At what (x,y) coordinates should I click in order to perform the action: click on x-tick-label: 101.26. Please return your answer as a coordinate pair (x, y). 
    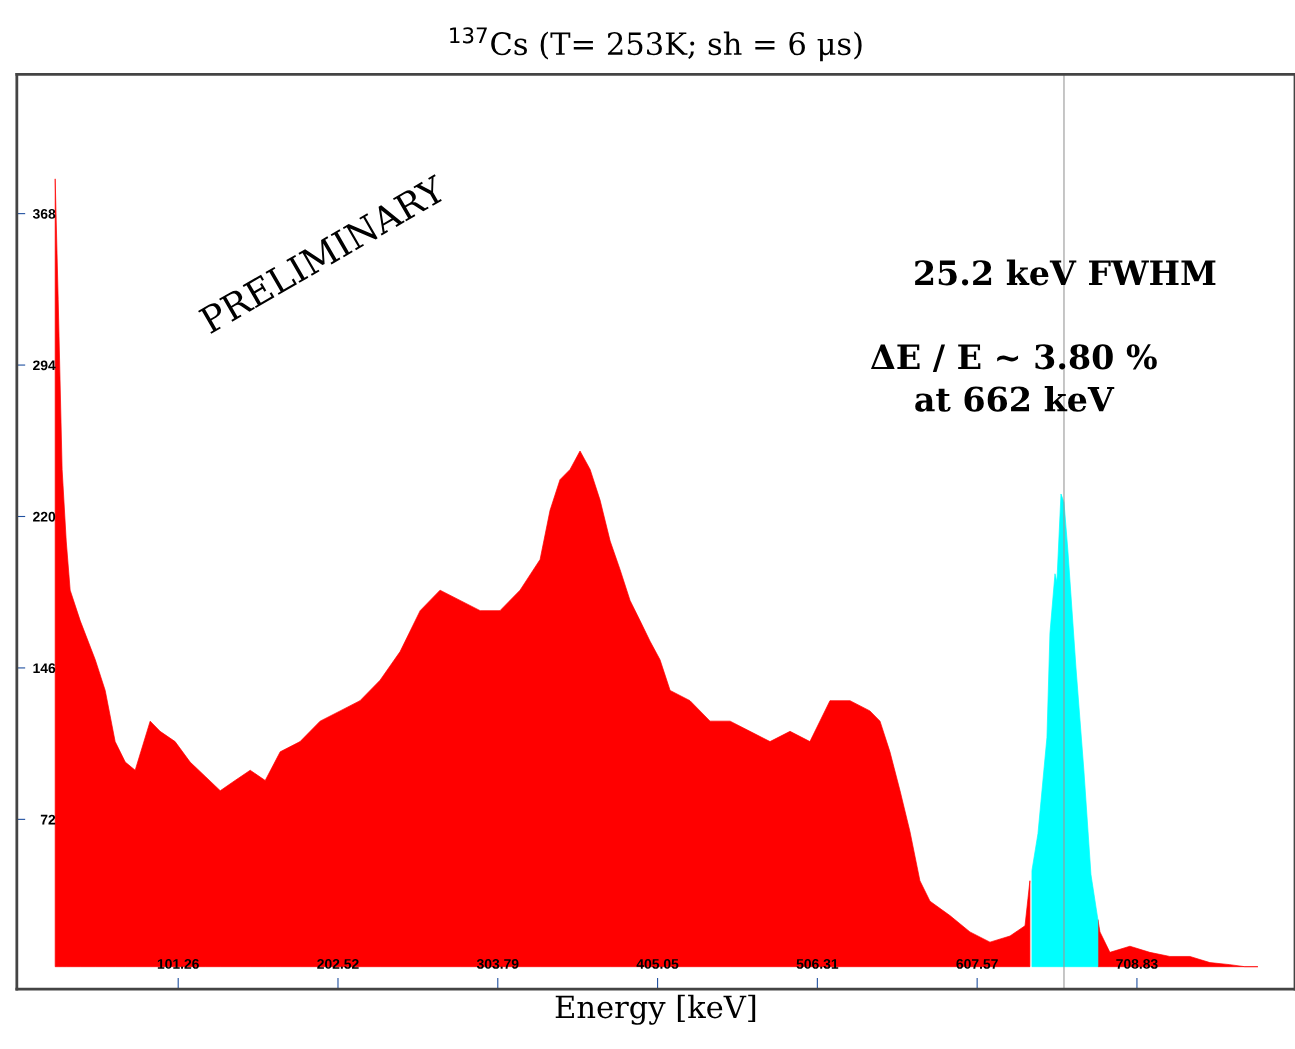
    Looking at the image, I should click on (178, 964).